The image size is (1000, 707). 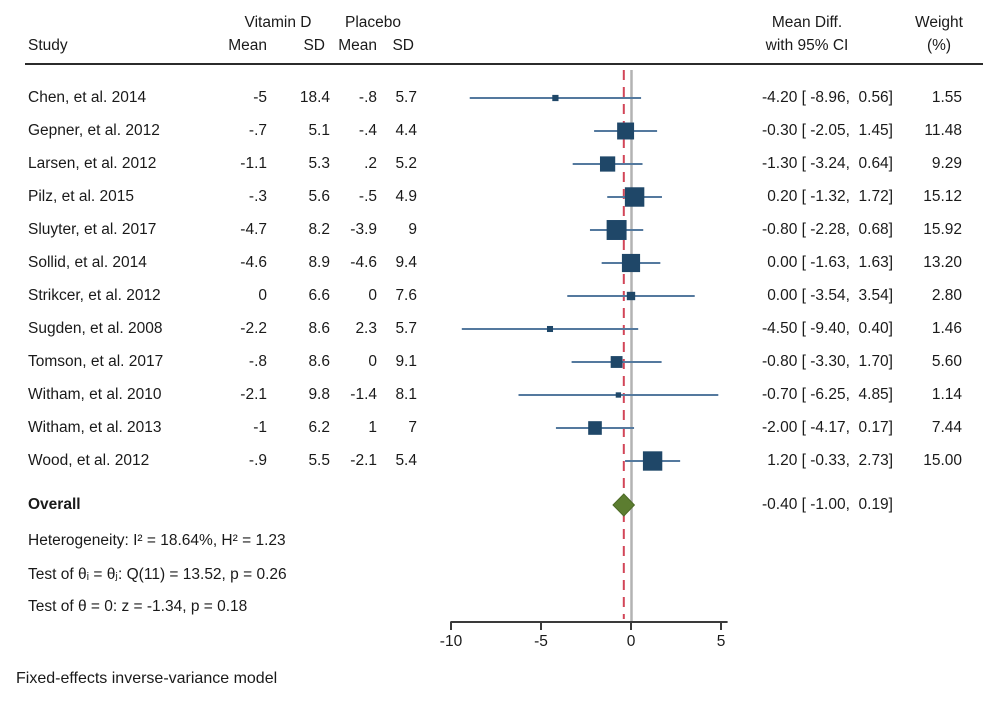 What do you see at coordinates (253, 262) in the screenshot?
I see `vitamin-d-mean: -4.6` at bounding box center [253, 262].